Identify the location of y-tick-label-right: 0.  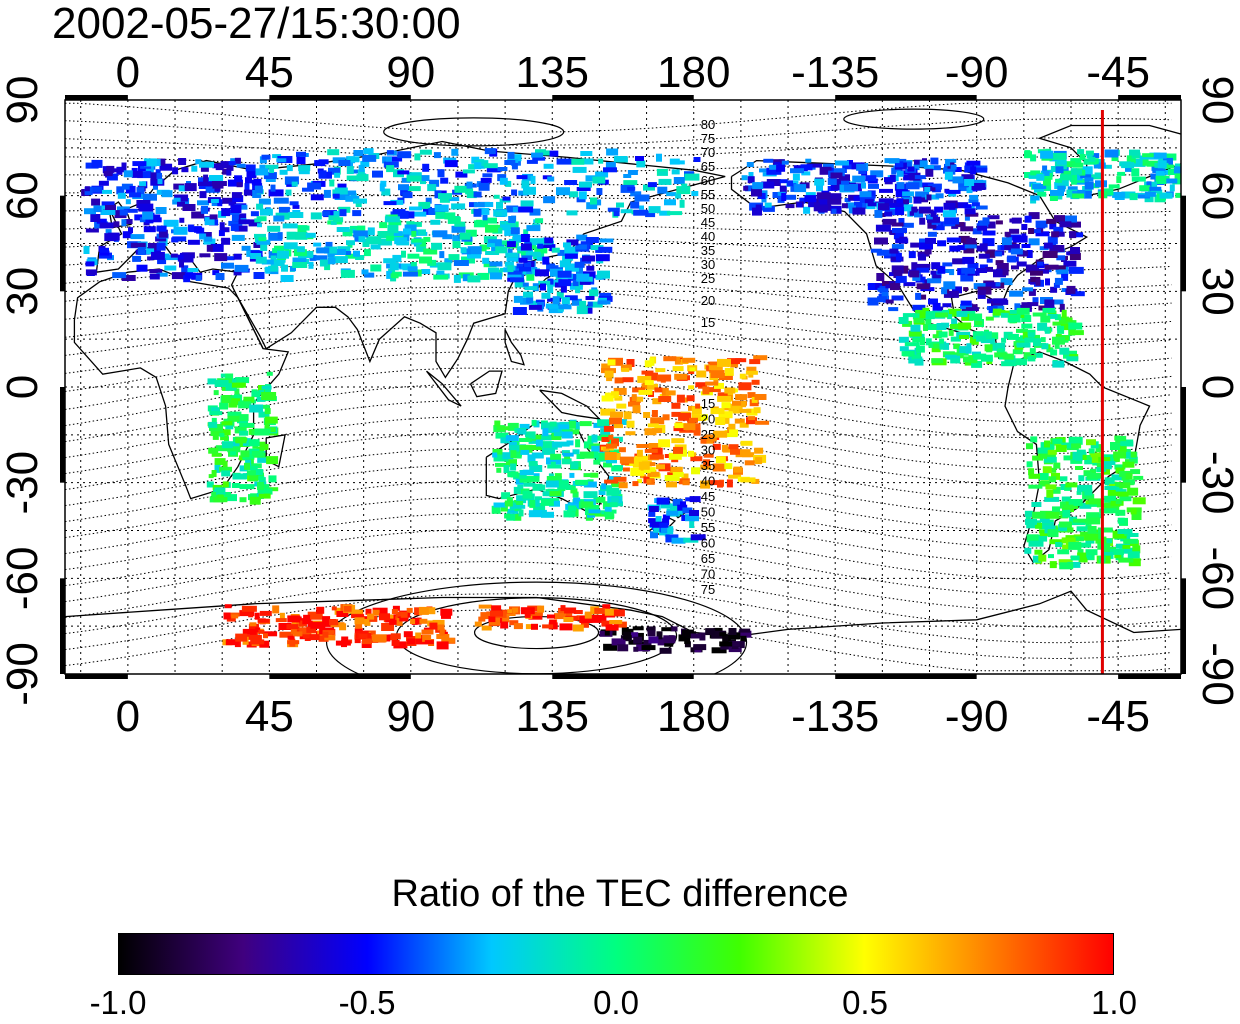
(1216, 387).